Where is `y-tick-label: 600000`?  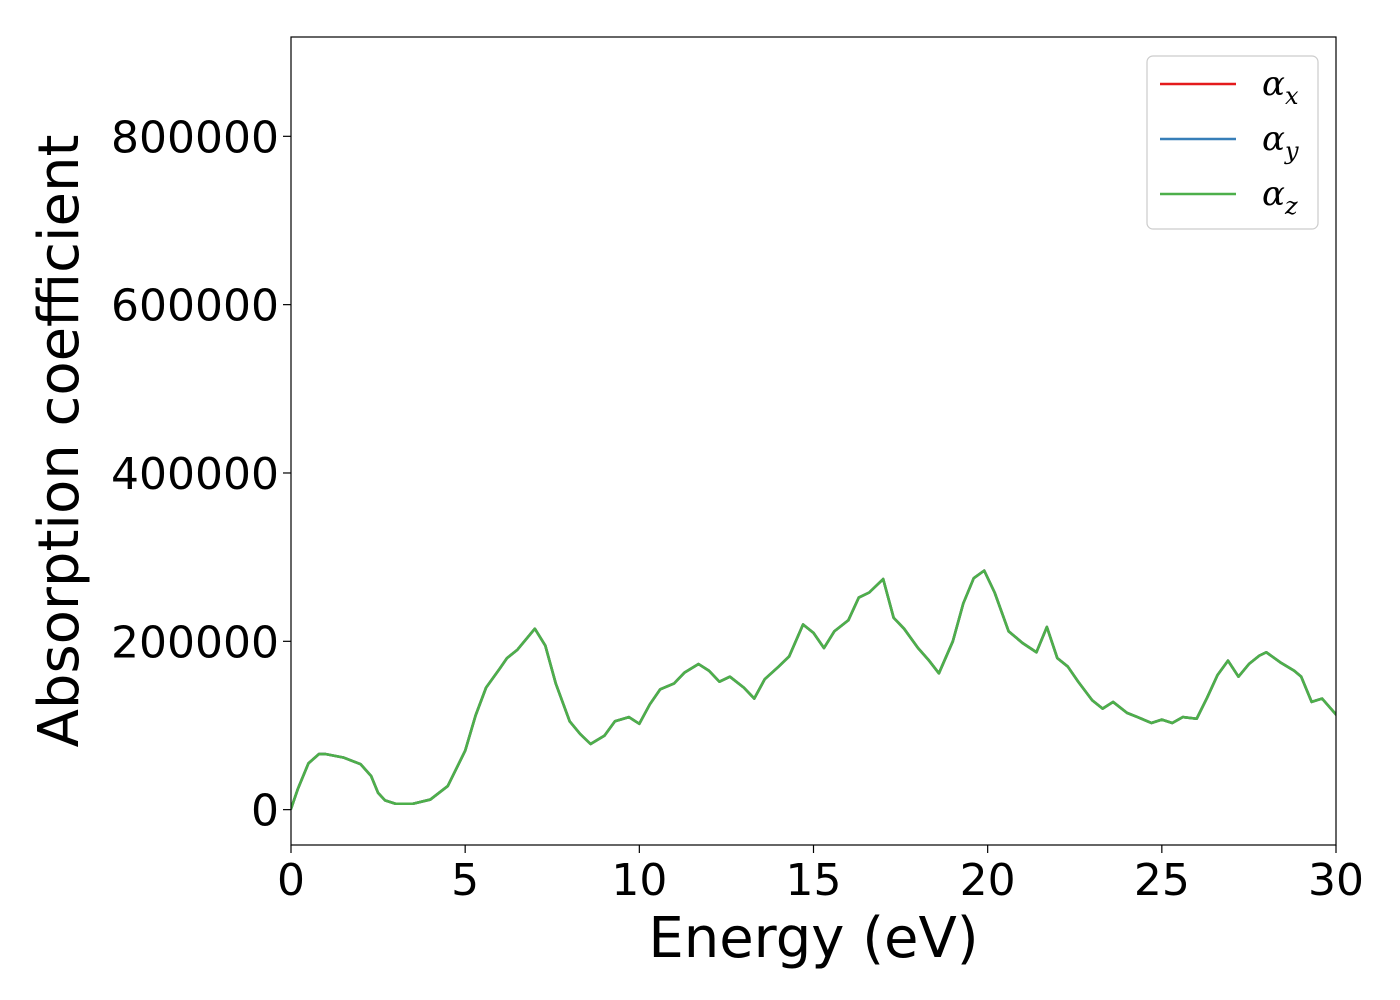
y-tick-label: 600000 is located at coordinates (195, 306).